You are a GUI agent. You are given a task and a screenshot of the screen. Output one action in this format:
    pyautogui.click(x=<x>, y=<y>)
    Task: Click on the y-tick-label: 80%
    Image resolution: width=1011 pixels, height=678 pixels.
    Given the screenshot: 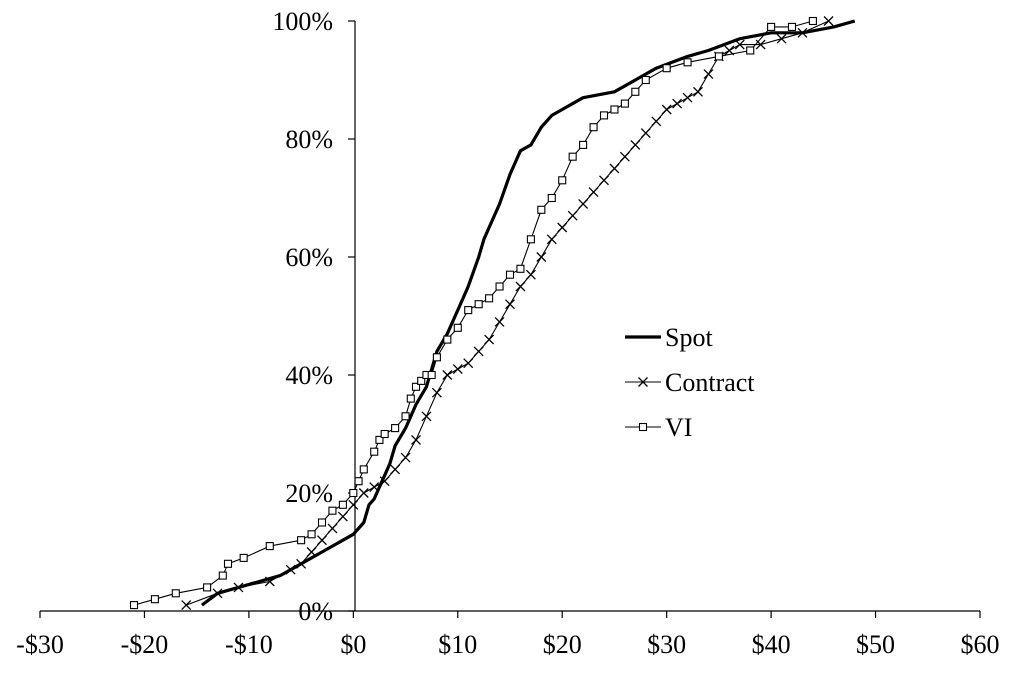 What is the action you would take?
    pyautogui.click(x=309, y=139)
    